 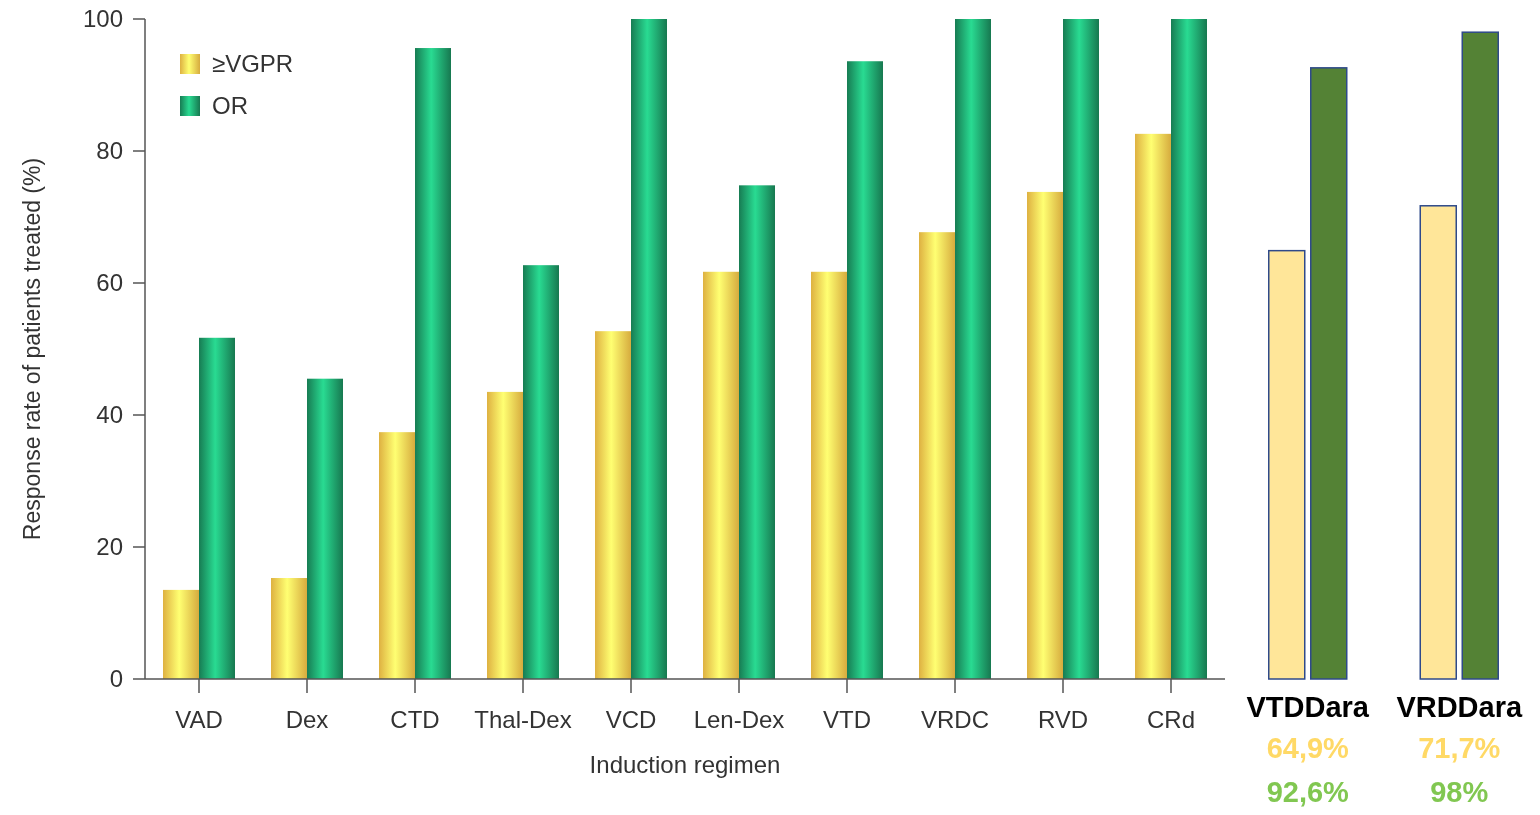 I want to click on x-tick-label: CRd, so click(x=1171, y=719).